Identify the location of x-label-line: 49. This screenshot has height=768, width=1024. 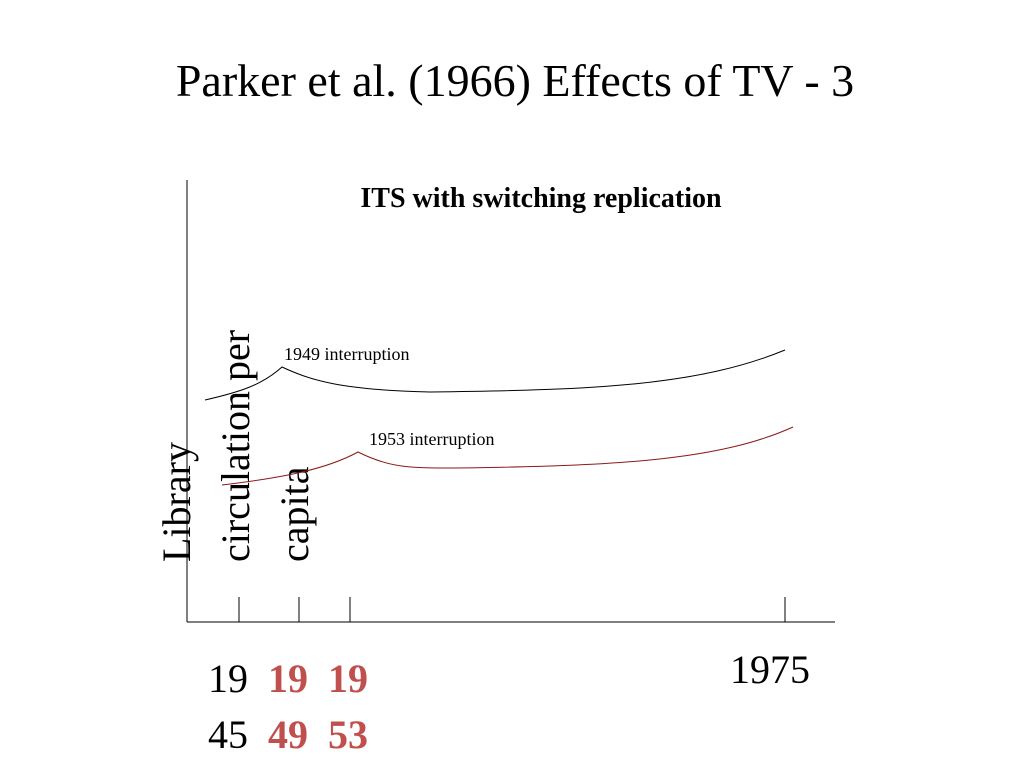
(288, 734).